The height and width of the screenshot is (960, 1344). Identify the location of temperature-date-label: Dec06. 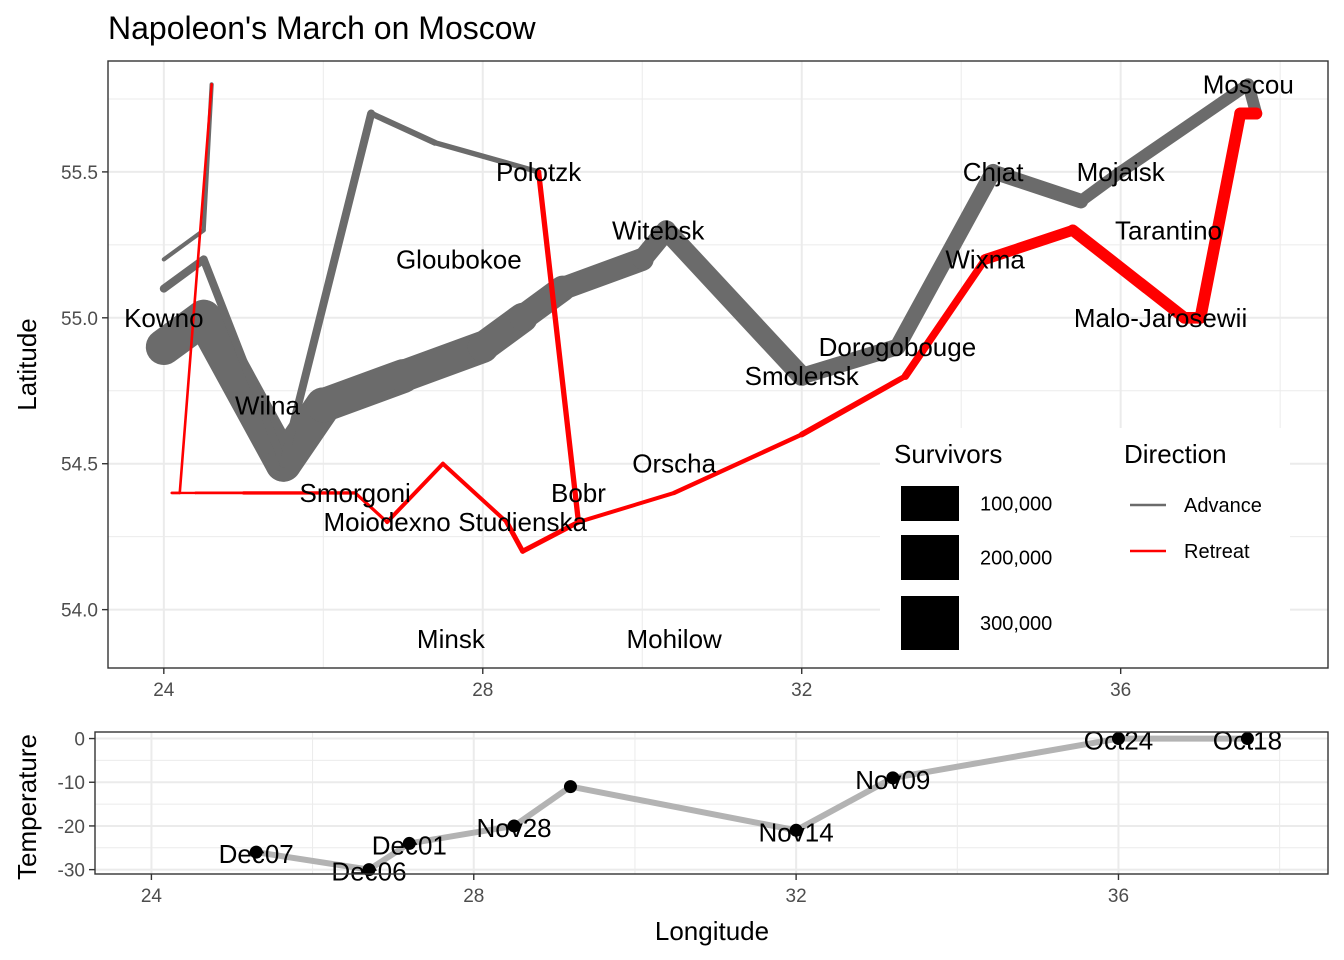
(368, 872).